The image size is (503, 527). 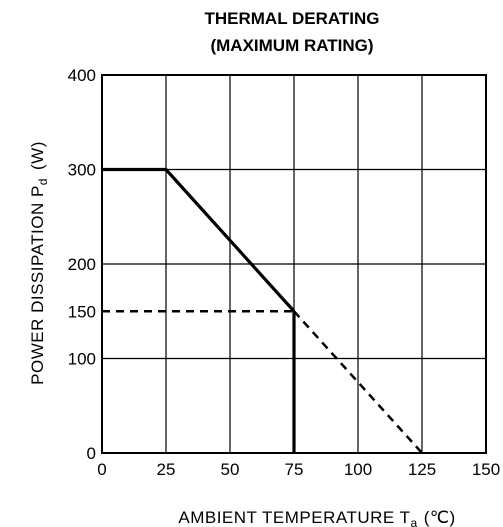 I want to click on x-tick-label: 75, so click(x=294, y=469).